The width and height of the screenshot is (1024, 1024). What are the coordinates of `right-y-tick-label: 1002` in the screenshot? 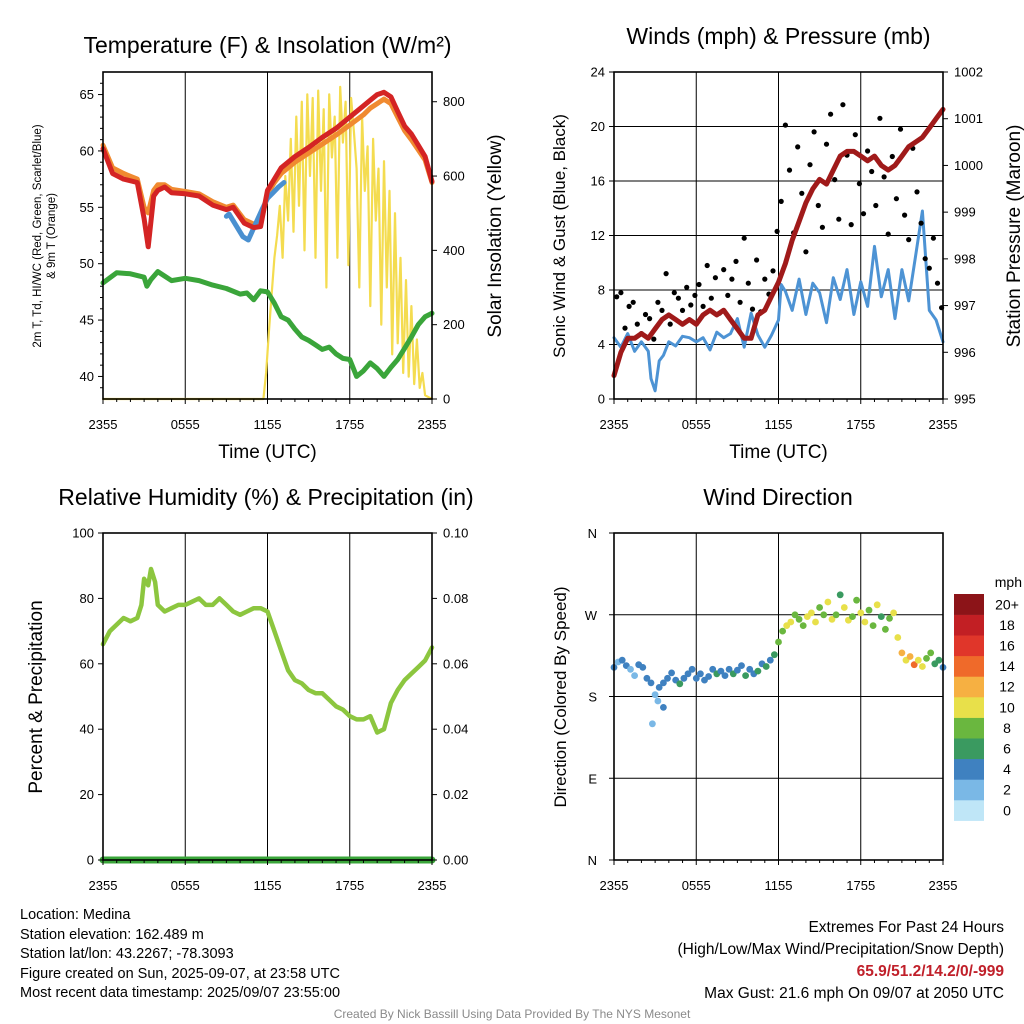 It's located at (968, 72).